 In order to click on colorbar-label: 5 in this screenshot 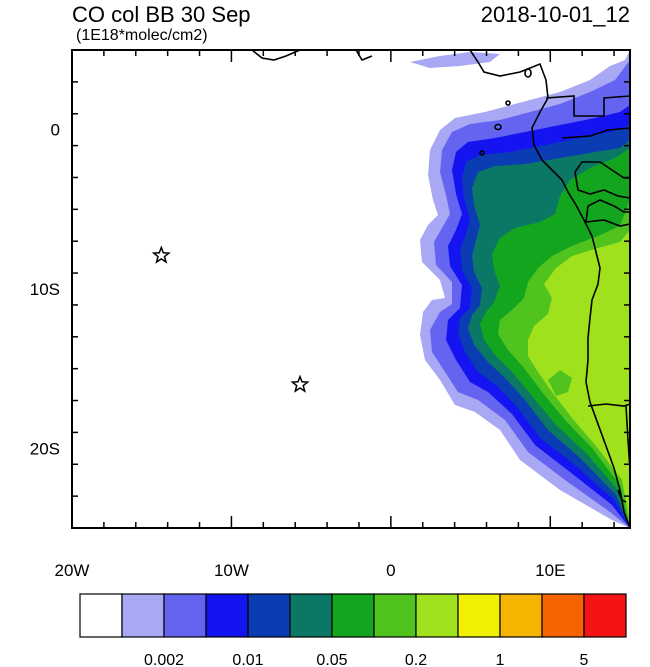, I will do `click(584, 659)`.